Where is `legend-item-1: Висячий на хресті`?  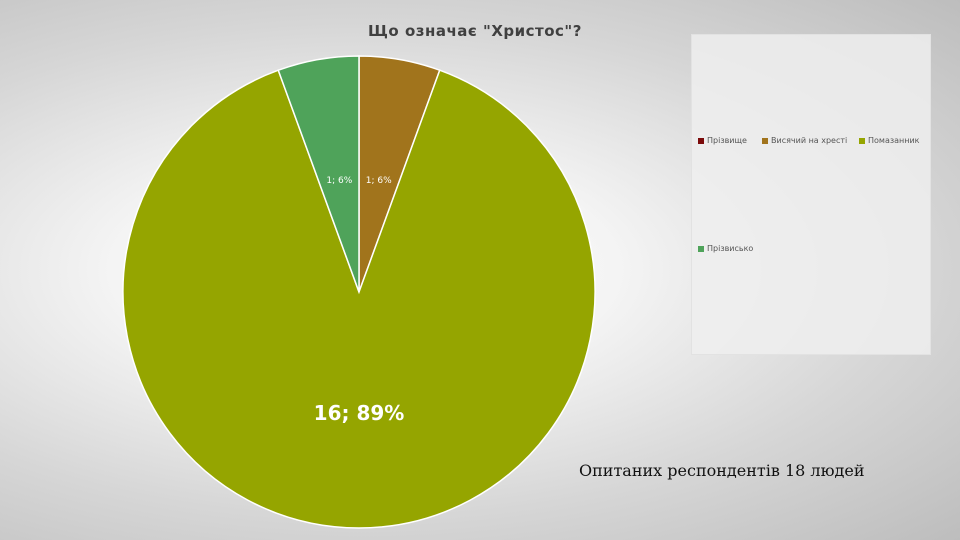
legend-item-1: Висячий на хресті is located at coordinates (804, 140).